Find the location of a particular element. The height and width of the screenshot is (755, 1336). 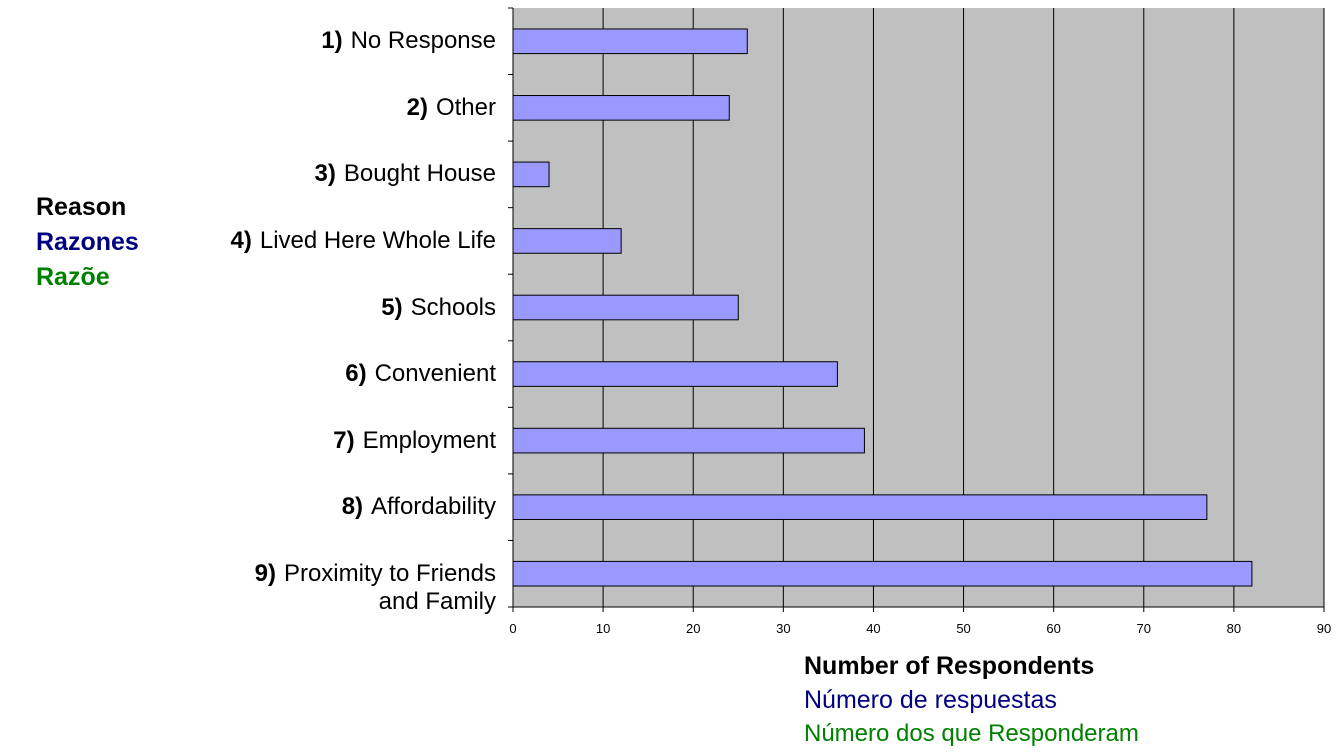

category-label: 8) Affordability is located at coordinates (419, 507).